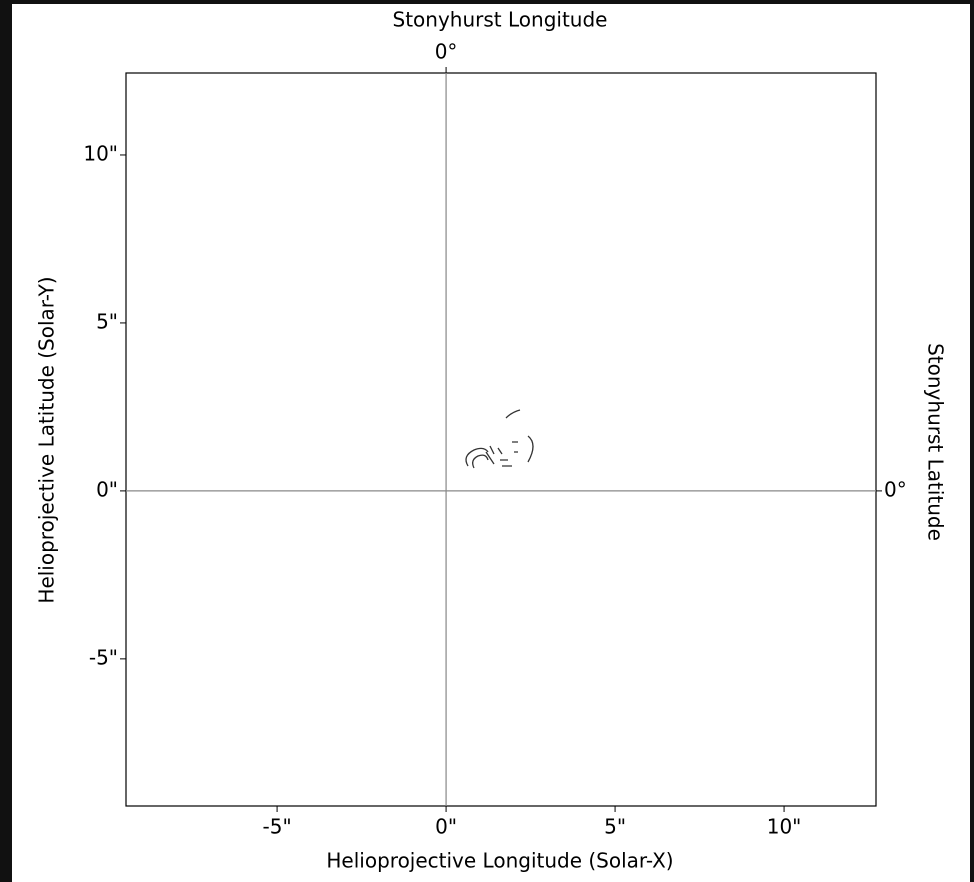  Describe the element at coordinates (499, 861) in the screenshot. I see `x-axis-label: Helioprojective Longitude (Solar-X)` at that location.